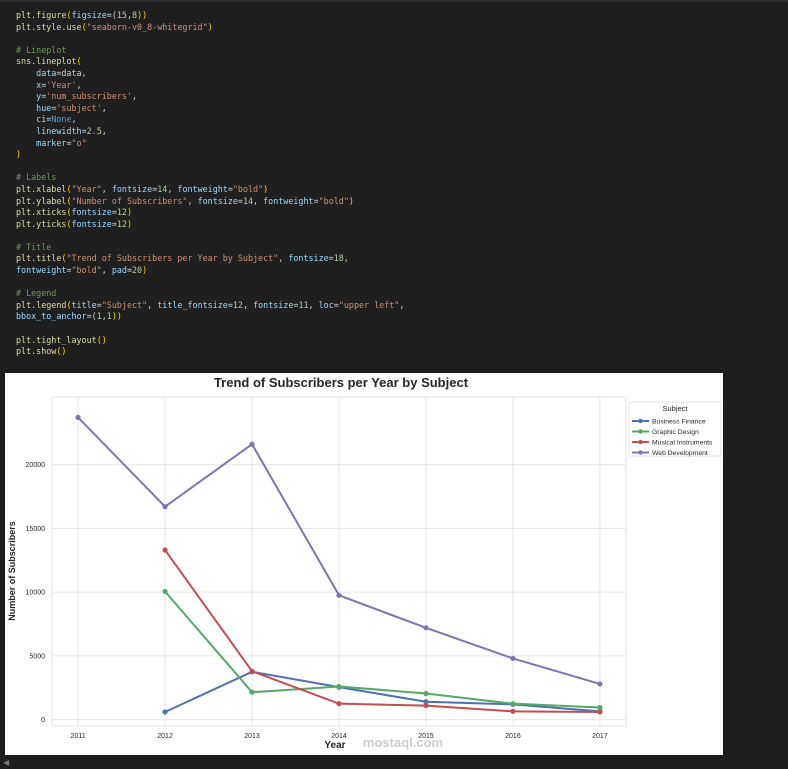  What do you see at coordinates (426, 736) in the screenshot?
I see `x-tick-label: 2015` at bounding box center [426, 736].